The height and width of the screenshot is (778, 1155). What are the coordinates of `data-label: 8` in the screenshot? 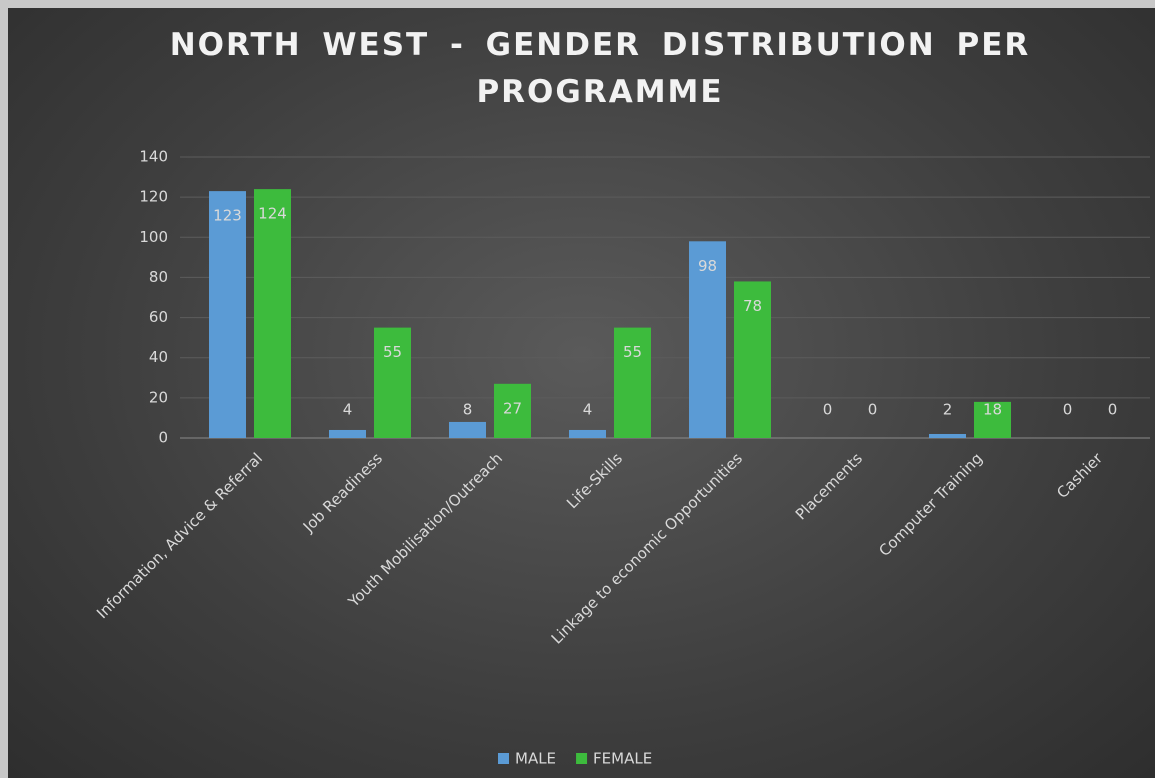 It's located at (468, 410).